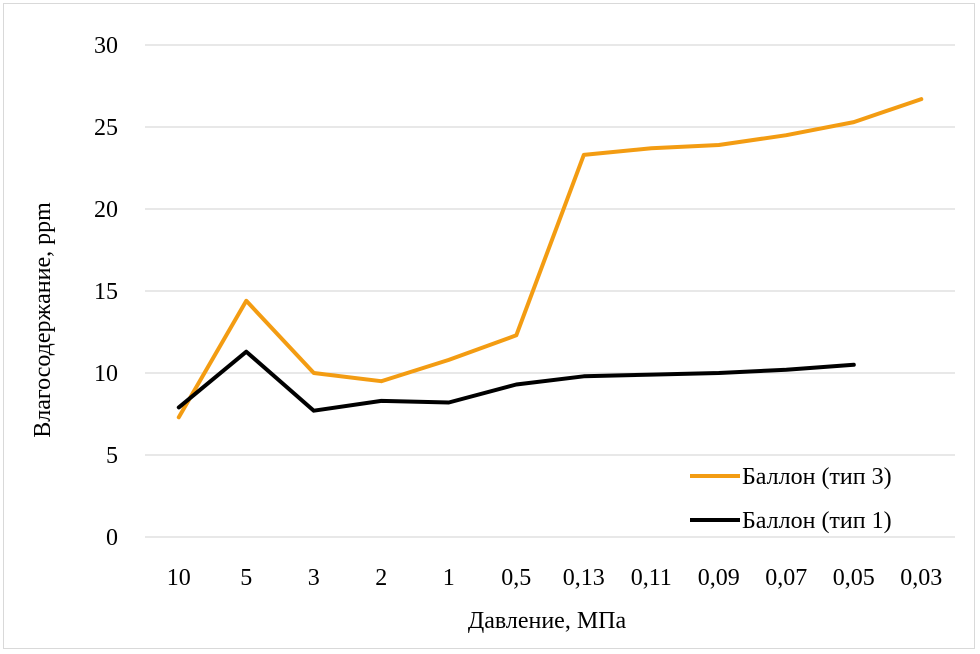 The height and width of the screenshot is (654, 980). Describe the element at coordinates (555, 578) in the screenshot. I see `x-tick-labels: 10 5 3 2 1 0,5 0,13 0,11 0,09 0,07 0,05 0,03` at that location.